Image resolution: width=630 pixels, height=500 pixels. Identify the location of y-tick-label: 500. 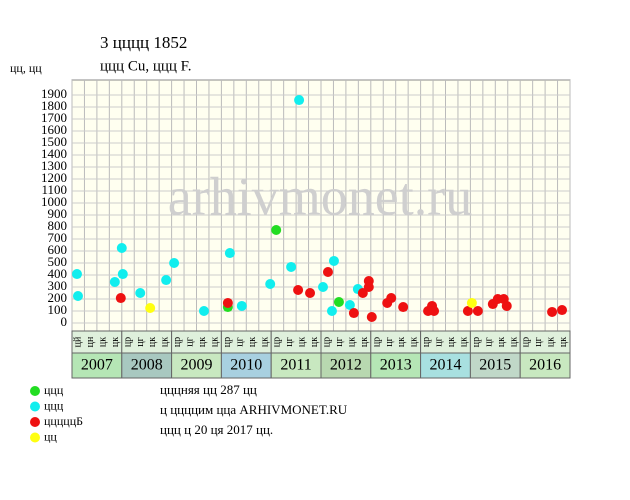
(58, 261).